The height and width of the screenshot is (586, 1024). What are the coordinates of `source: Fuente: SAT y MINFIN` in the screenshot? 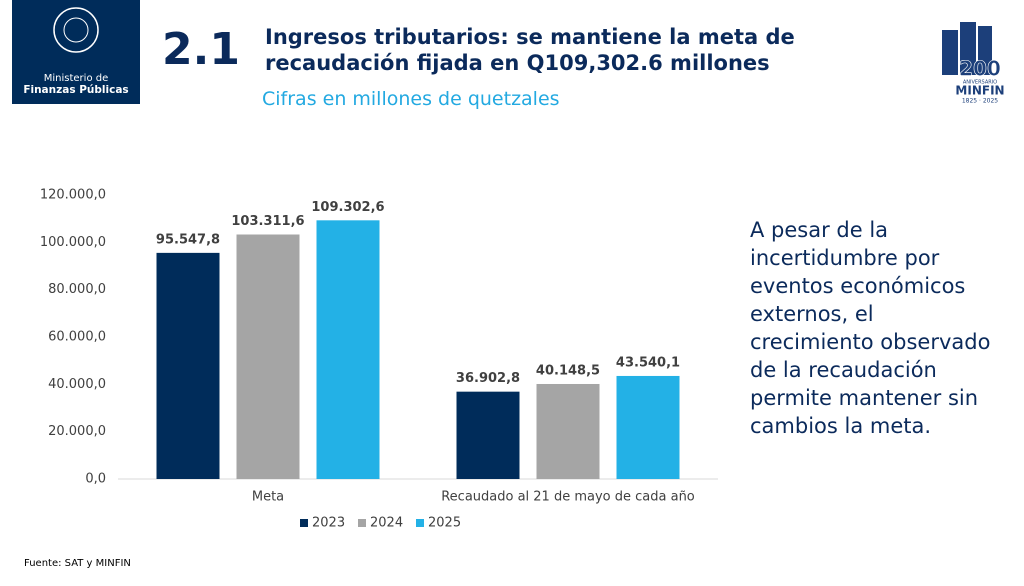 It's located at (77, 563).